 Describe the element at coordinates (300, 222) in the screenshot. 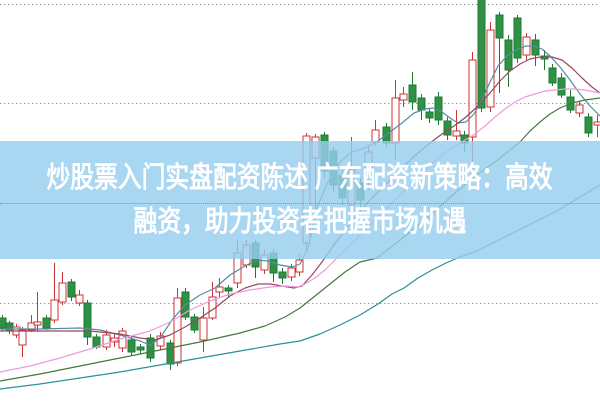

I see `headline-line-2: 融资，助力投资者把握市场机遇` at that location.